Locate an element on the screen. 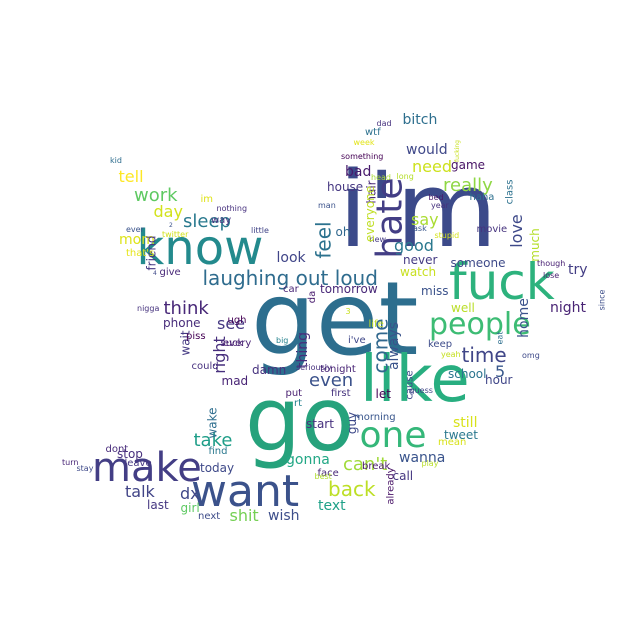  cloud-word: take is located at coordinates (213, 440).